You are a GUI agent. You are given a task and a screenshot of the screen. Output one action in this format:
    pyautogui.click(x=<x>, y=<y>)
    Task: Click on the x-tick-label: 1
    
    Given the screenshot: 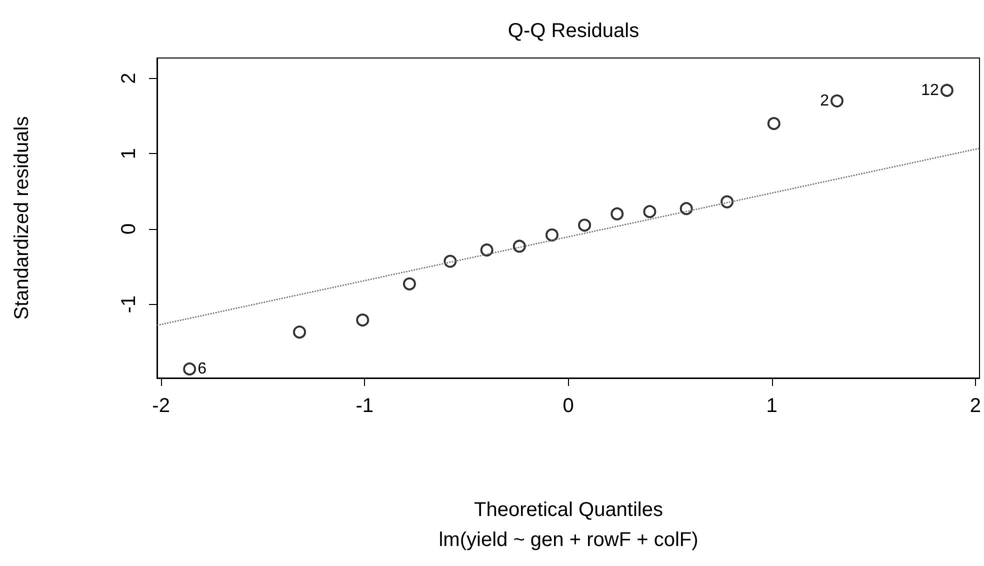 What is the action you would take?
    pyautogui.click(x=772, y=406)
    